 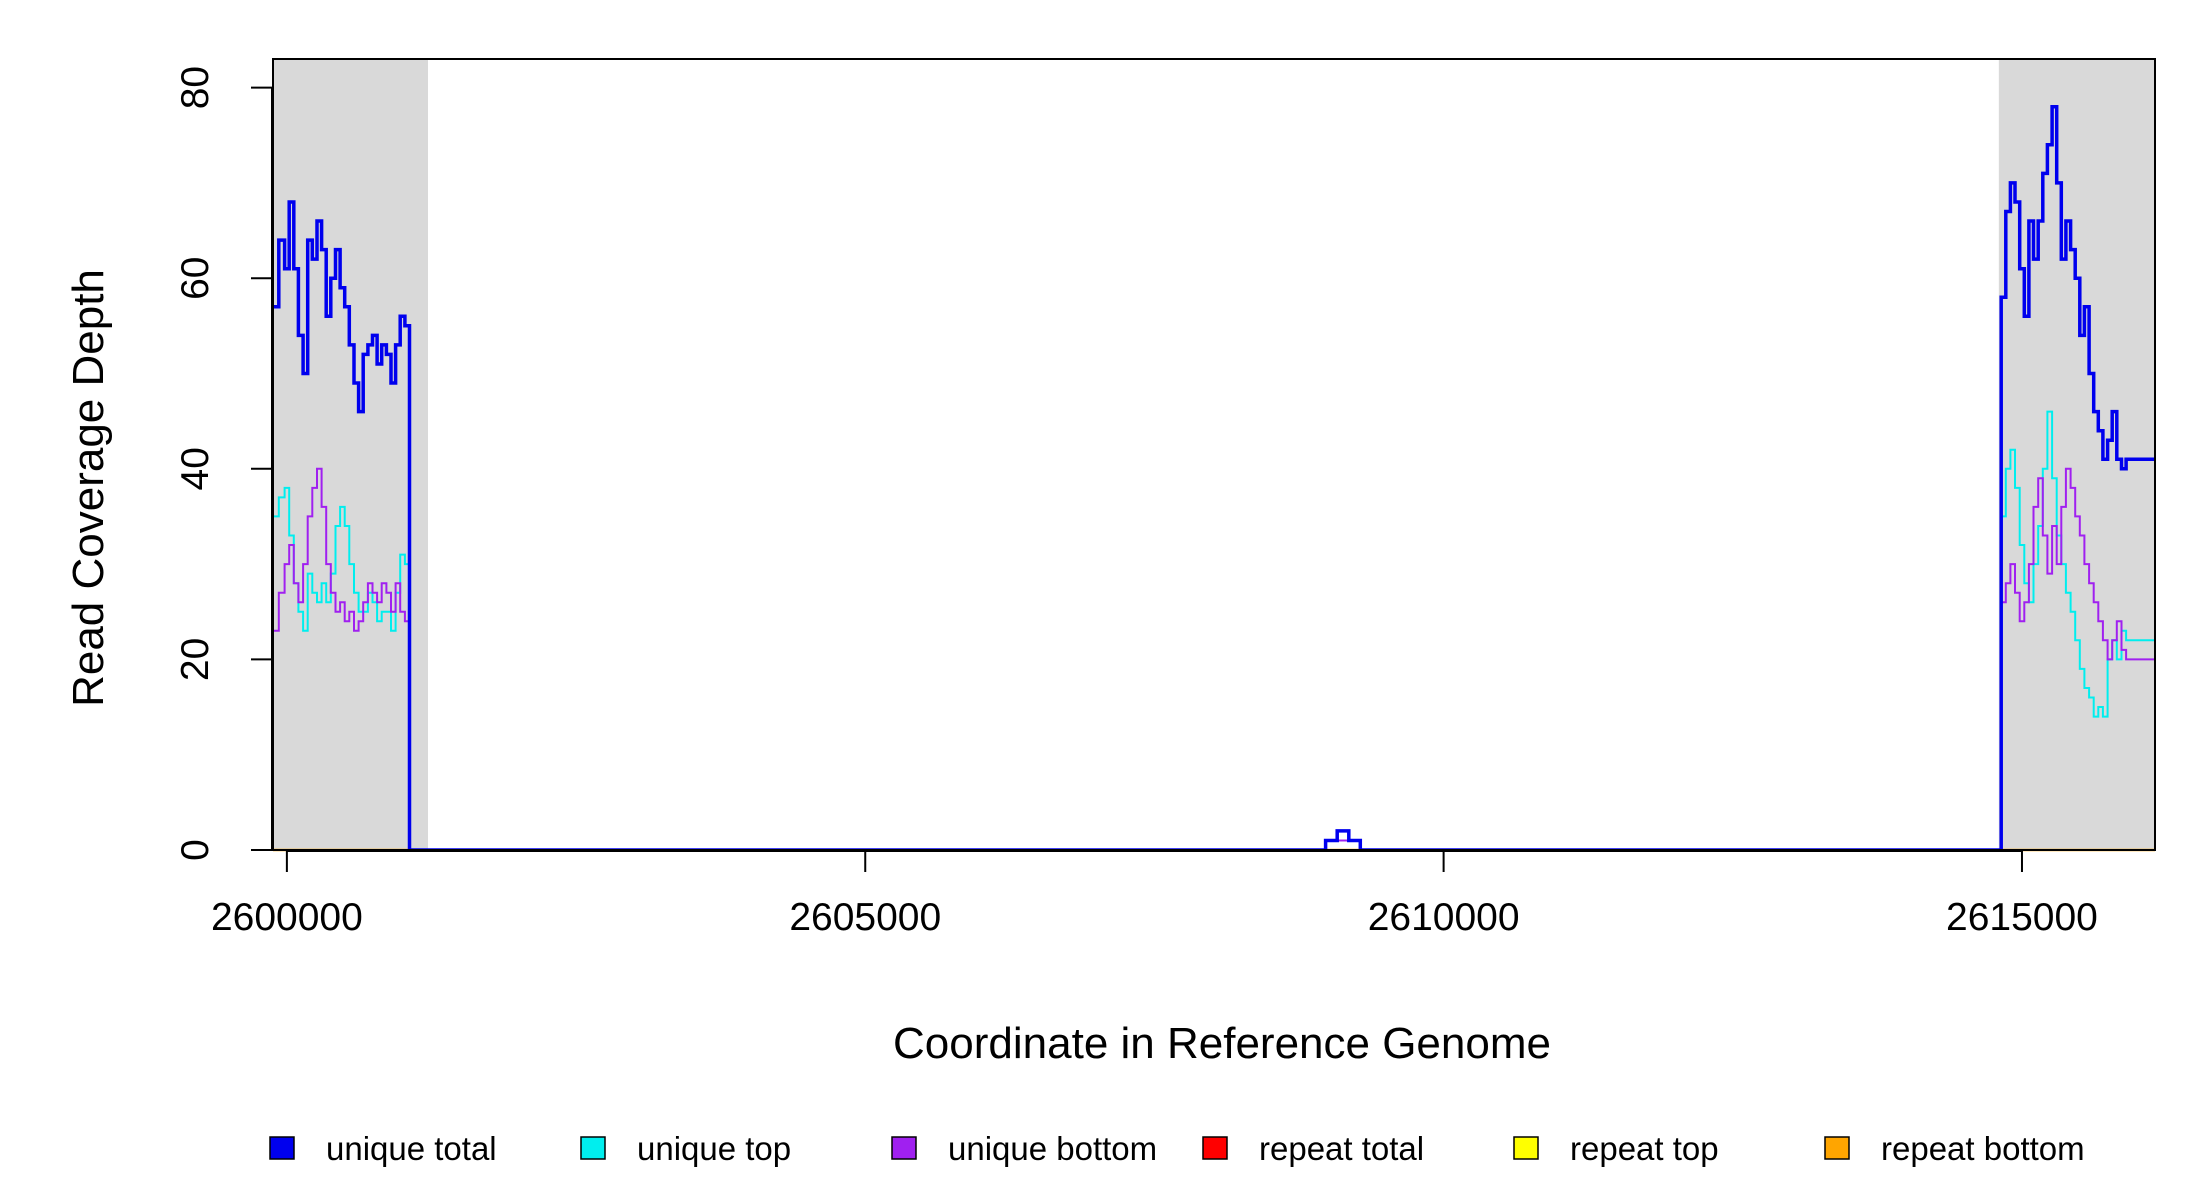 I want to click on legend-unique-total-swatch, so click(x=282, y=1148).